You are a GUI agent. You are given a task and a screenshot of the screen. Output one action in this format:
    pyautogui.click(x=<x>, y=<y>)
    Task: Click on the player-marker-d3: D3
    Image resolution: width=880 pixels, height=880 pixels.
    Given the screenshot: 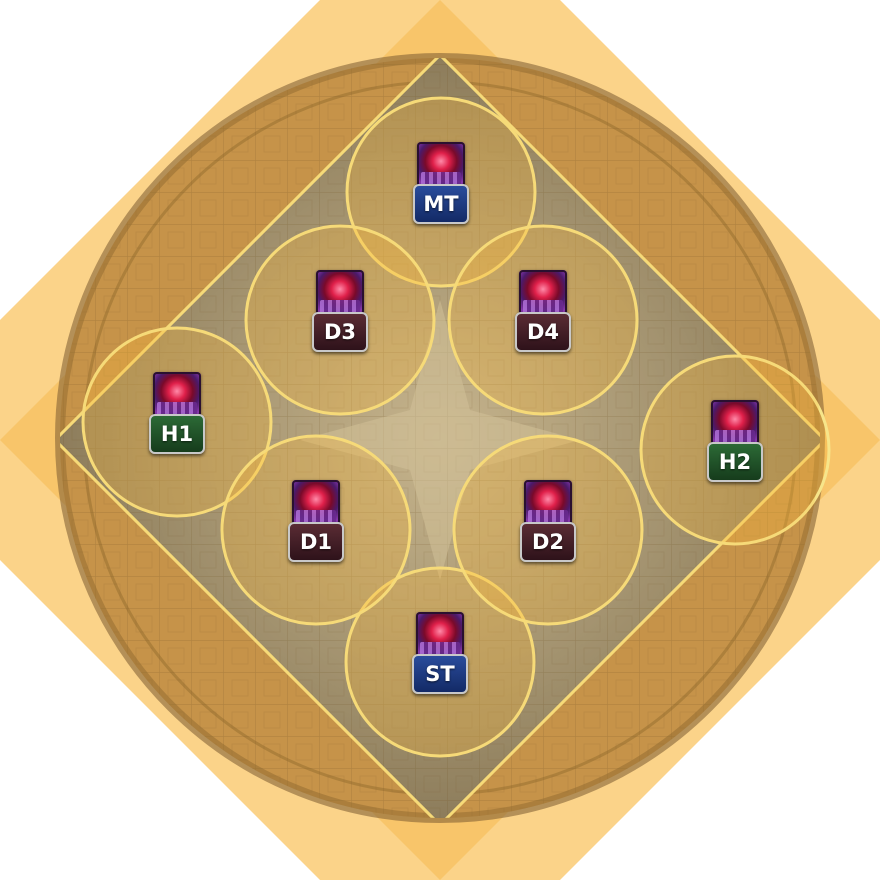 What is the action you would take?
    pyautogui.click(x=340, y=311)
    